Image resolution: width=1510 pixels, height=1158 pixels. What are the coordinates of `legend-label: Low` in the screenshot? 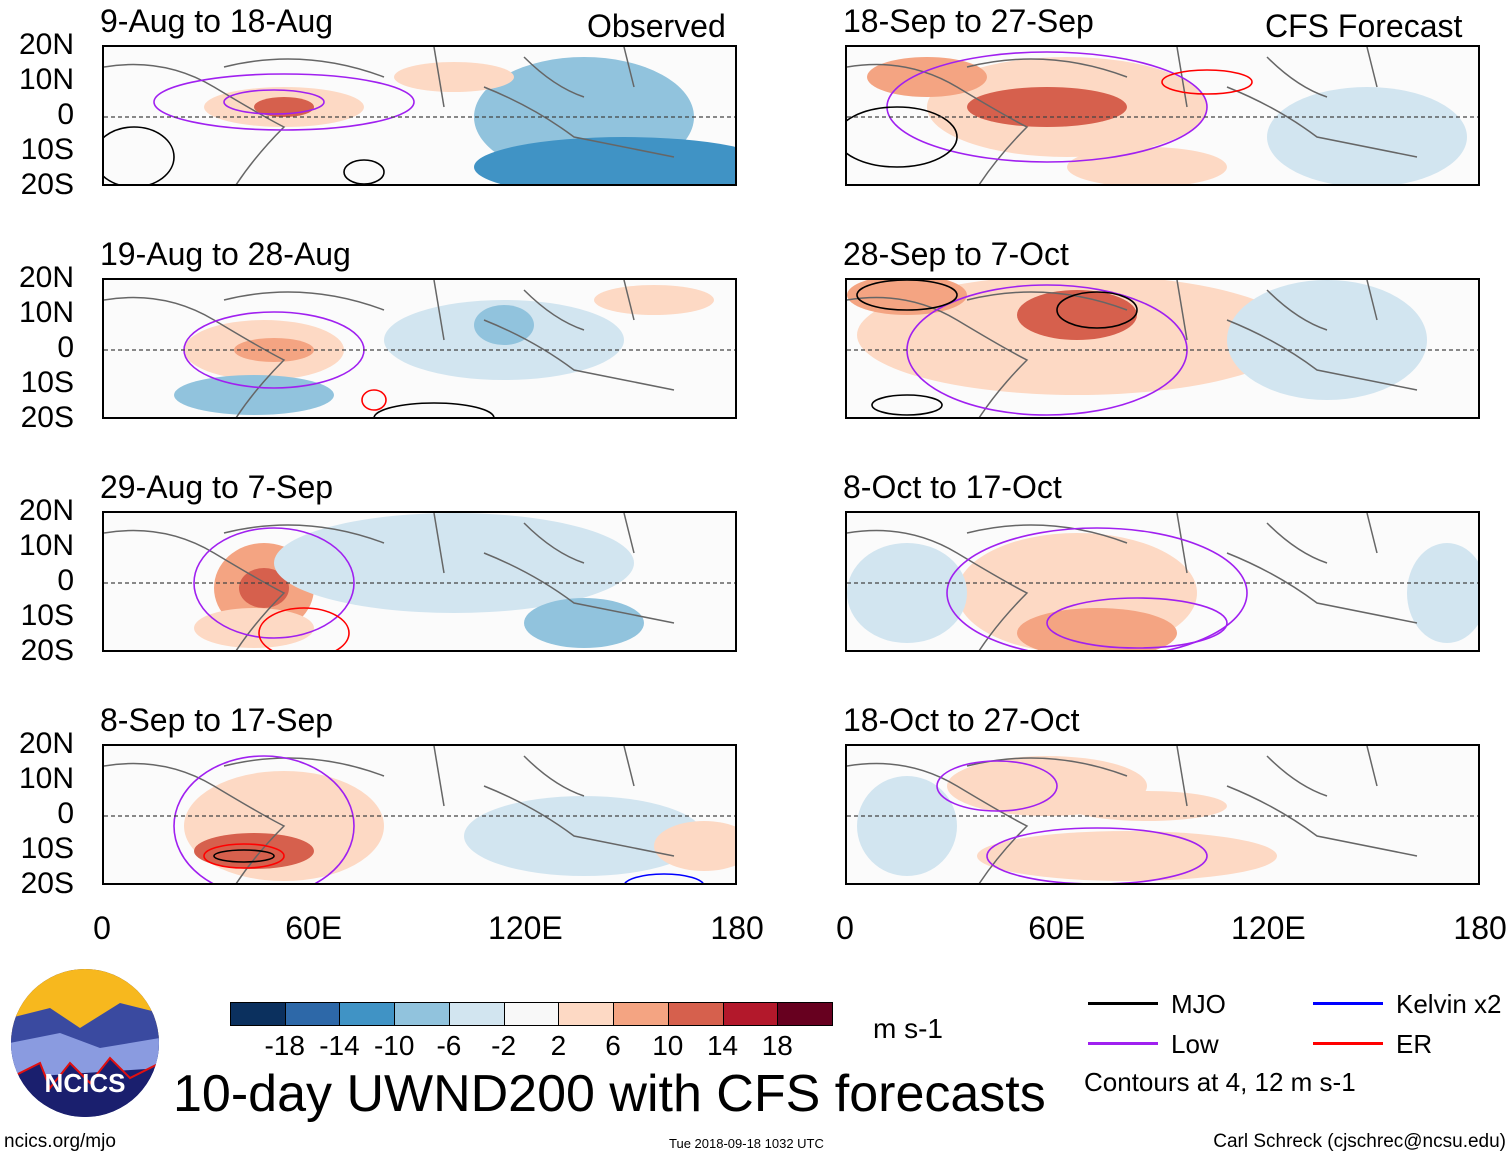 It's located at (1195, 1044).